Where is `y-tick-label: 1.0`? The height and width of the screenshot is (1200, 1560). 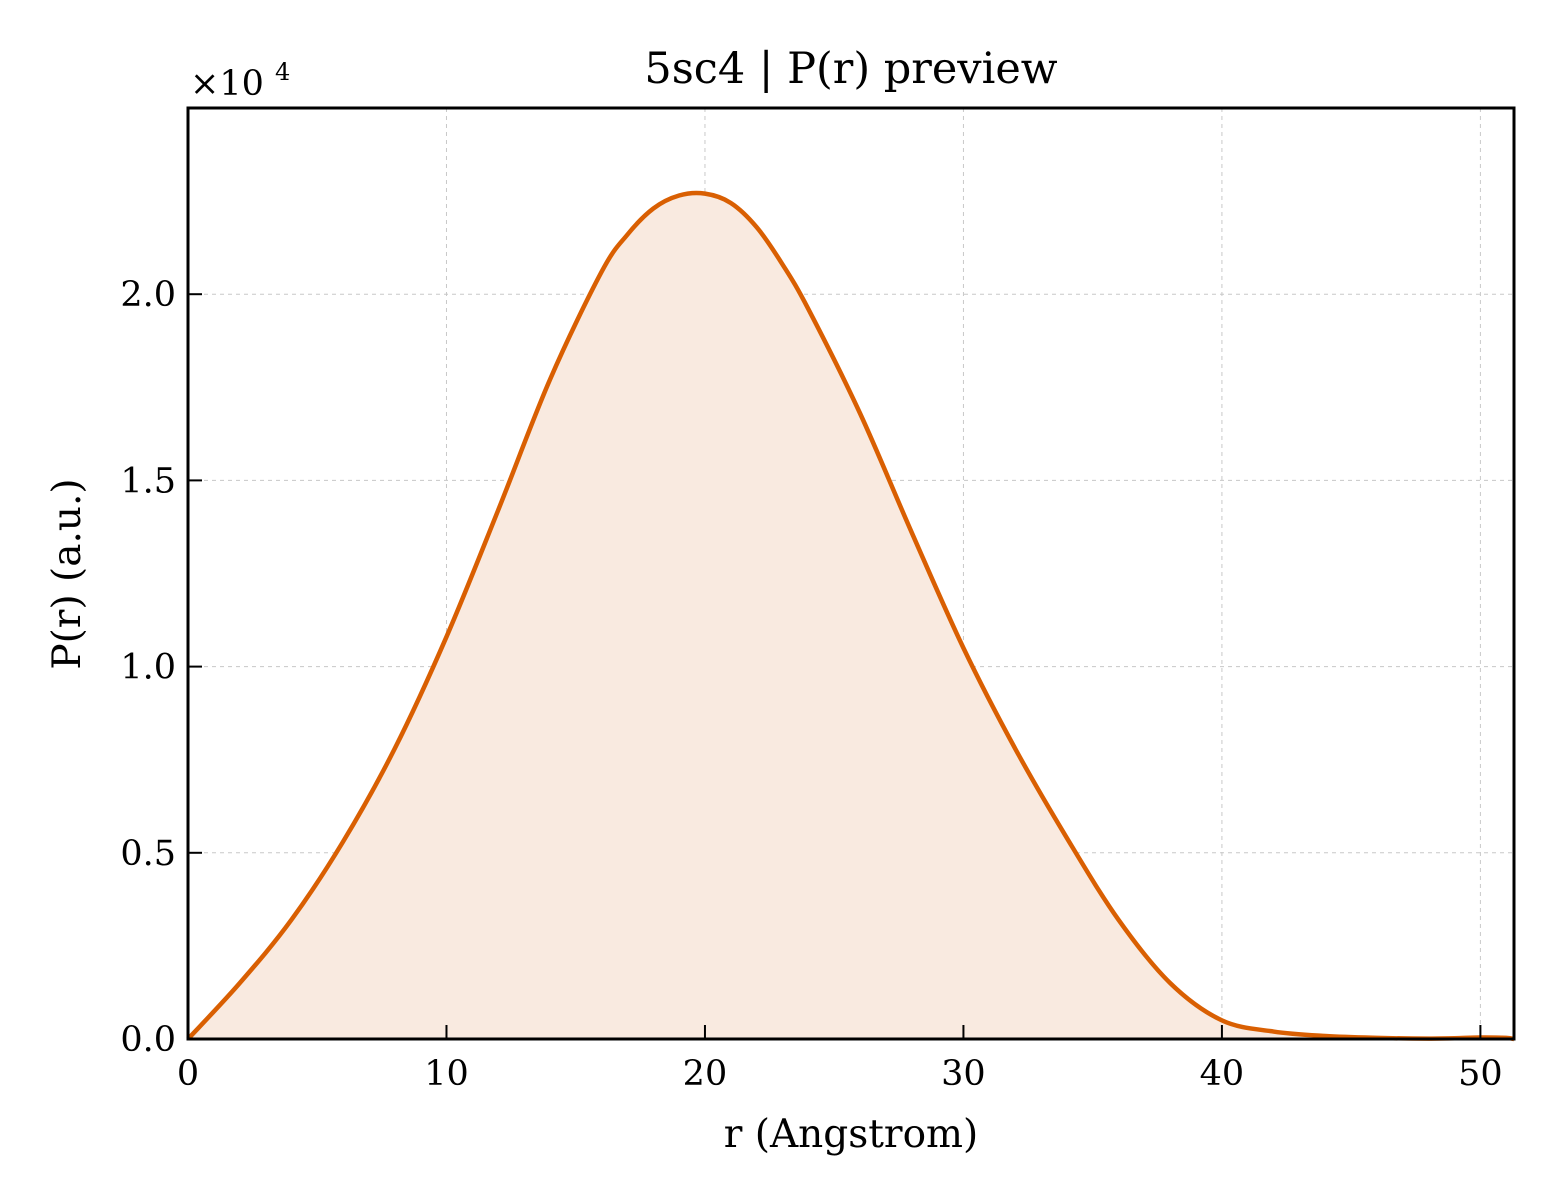
y-tick-label: 1.0 is located at coordinates (148, 668).